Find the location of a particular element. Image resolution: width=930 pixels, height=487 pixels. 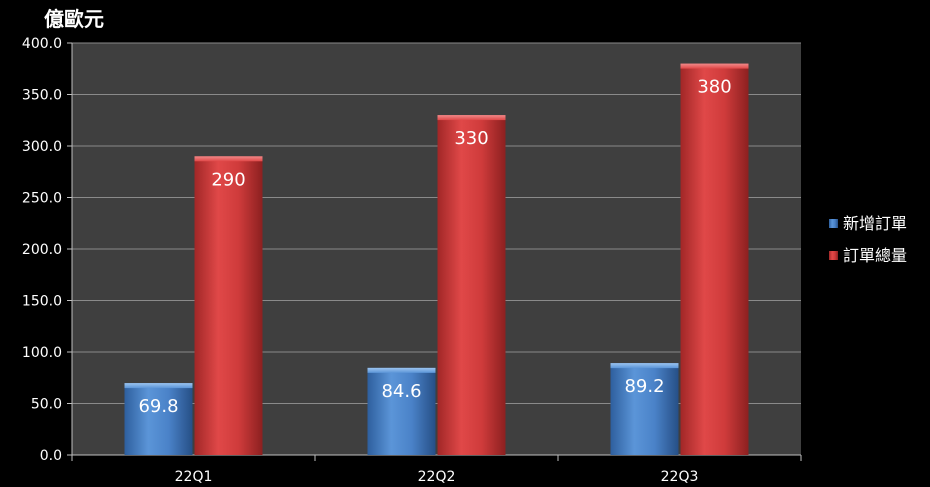

legend-label: 訂單總量 is located at coordinates (875, 255).